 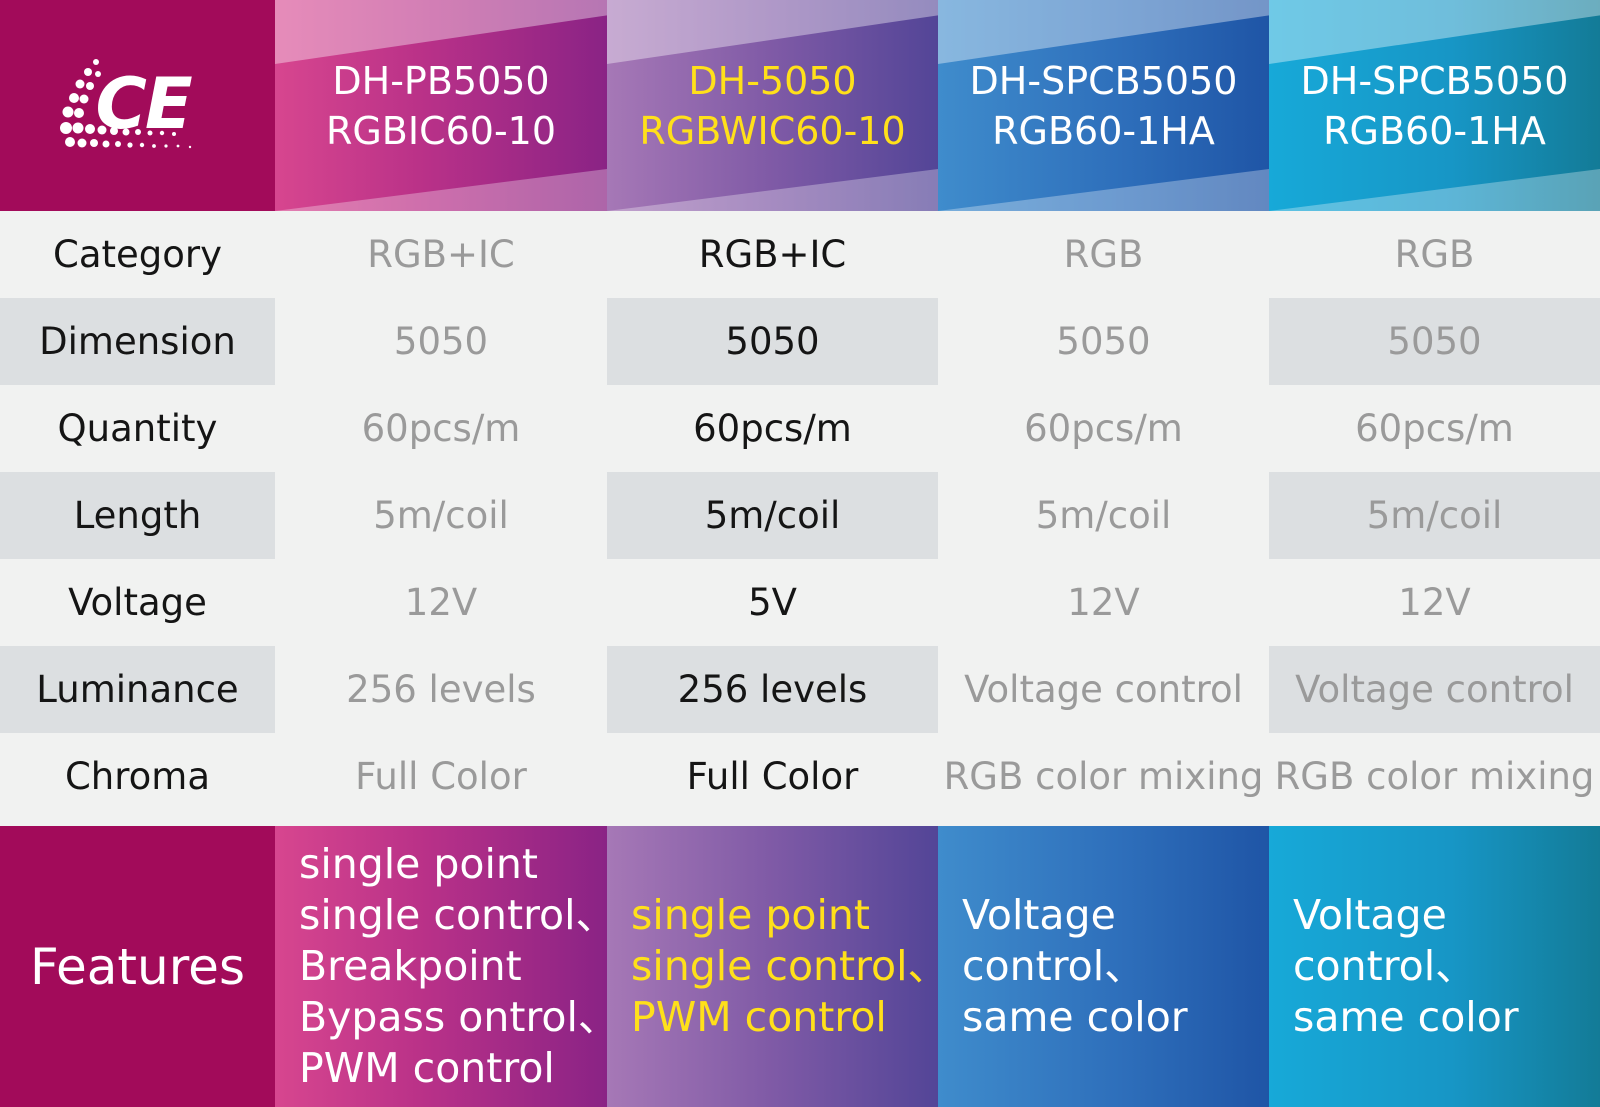 What do you see at coordinates (772, 80) in the screenshot?
I see `header-title-2-line1: DH-5050` at bounding box center [772, 80].